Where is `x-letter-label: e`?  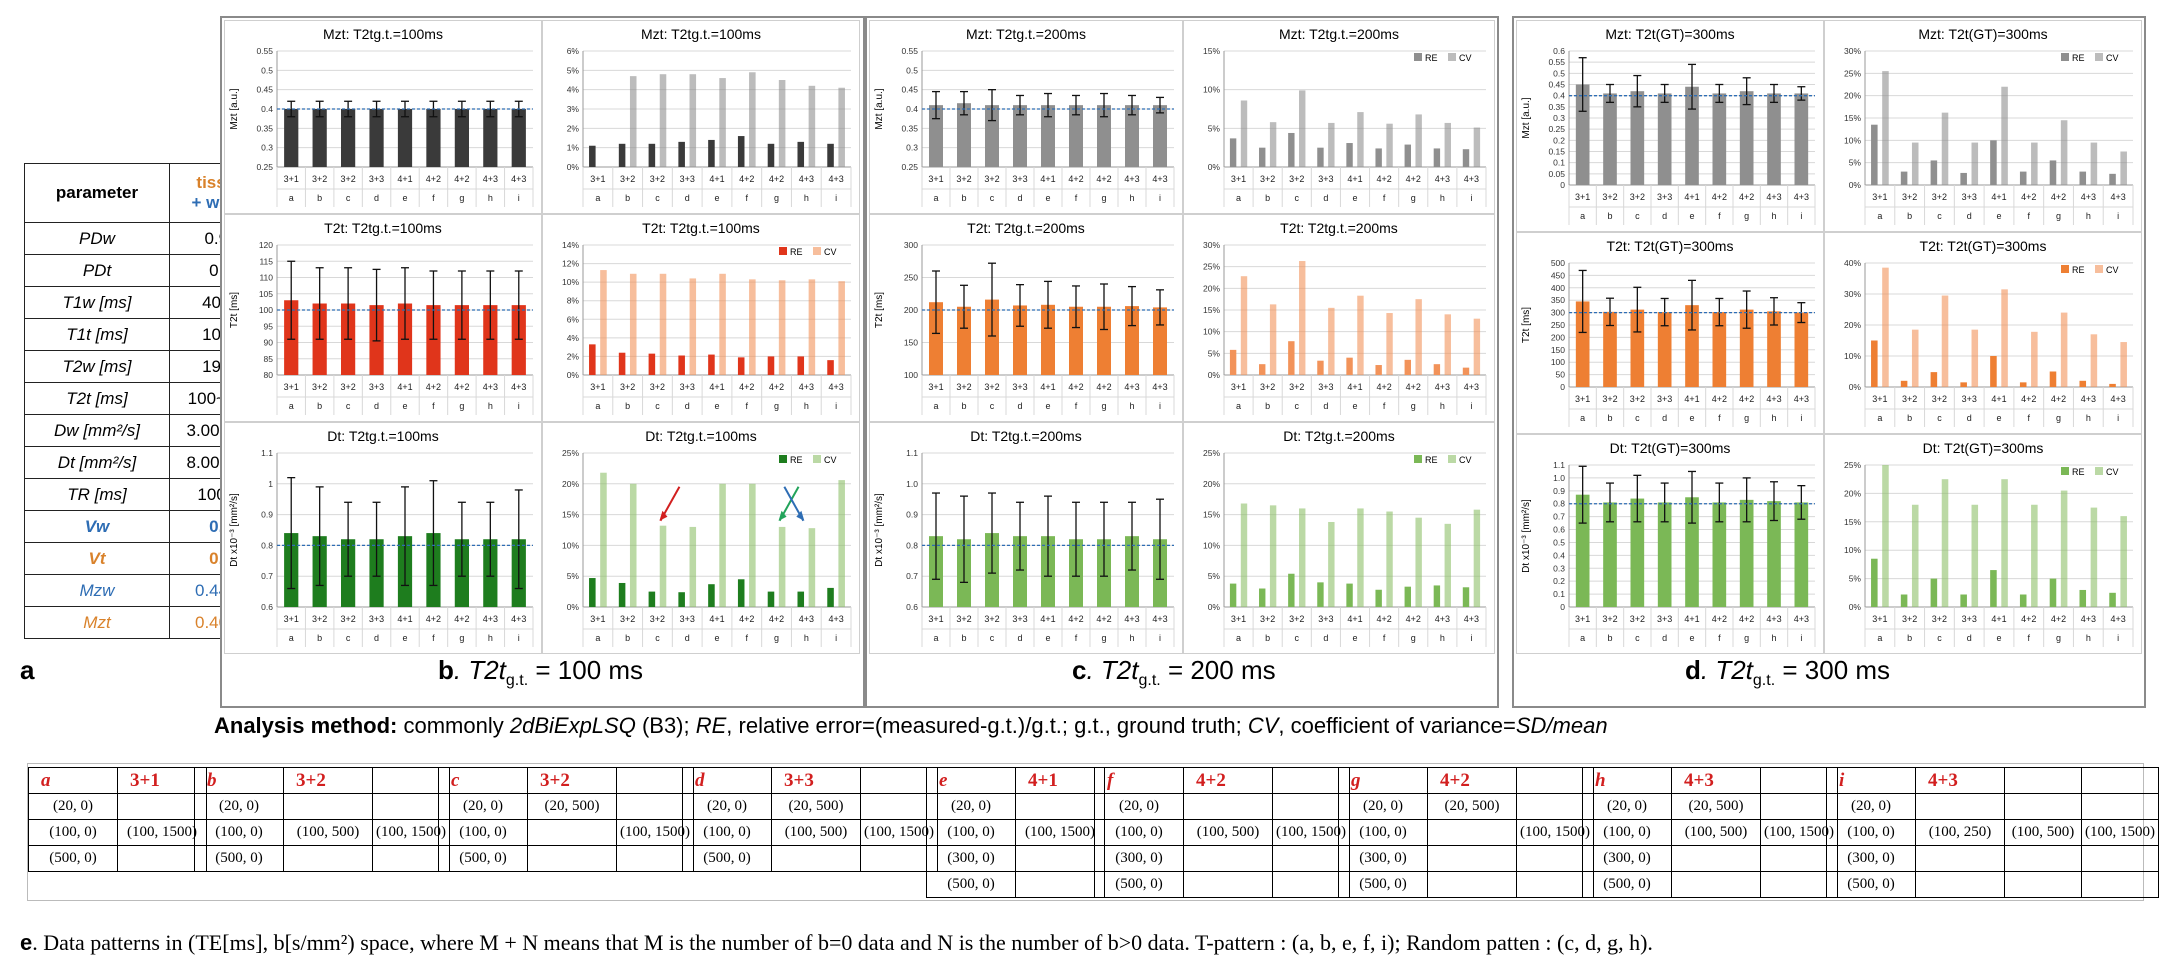
x-letter-label: e is located at coordinates (1691, 418).